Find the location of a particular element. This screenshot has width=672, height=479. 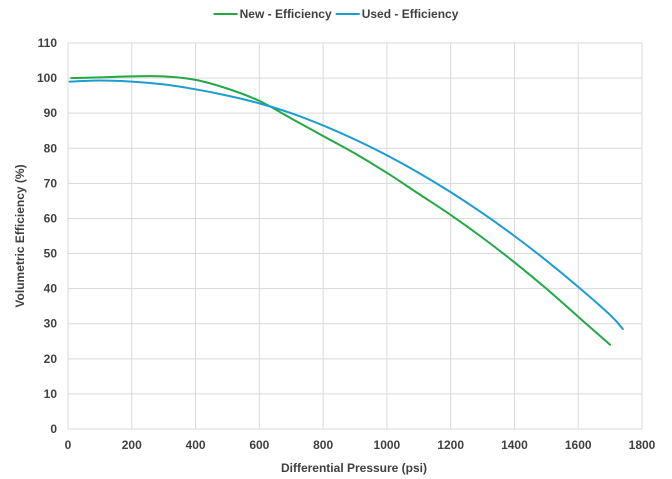

x-tick-label: 800 is located at coordinates (323, 445).